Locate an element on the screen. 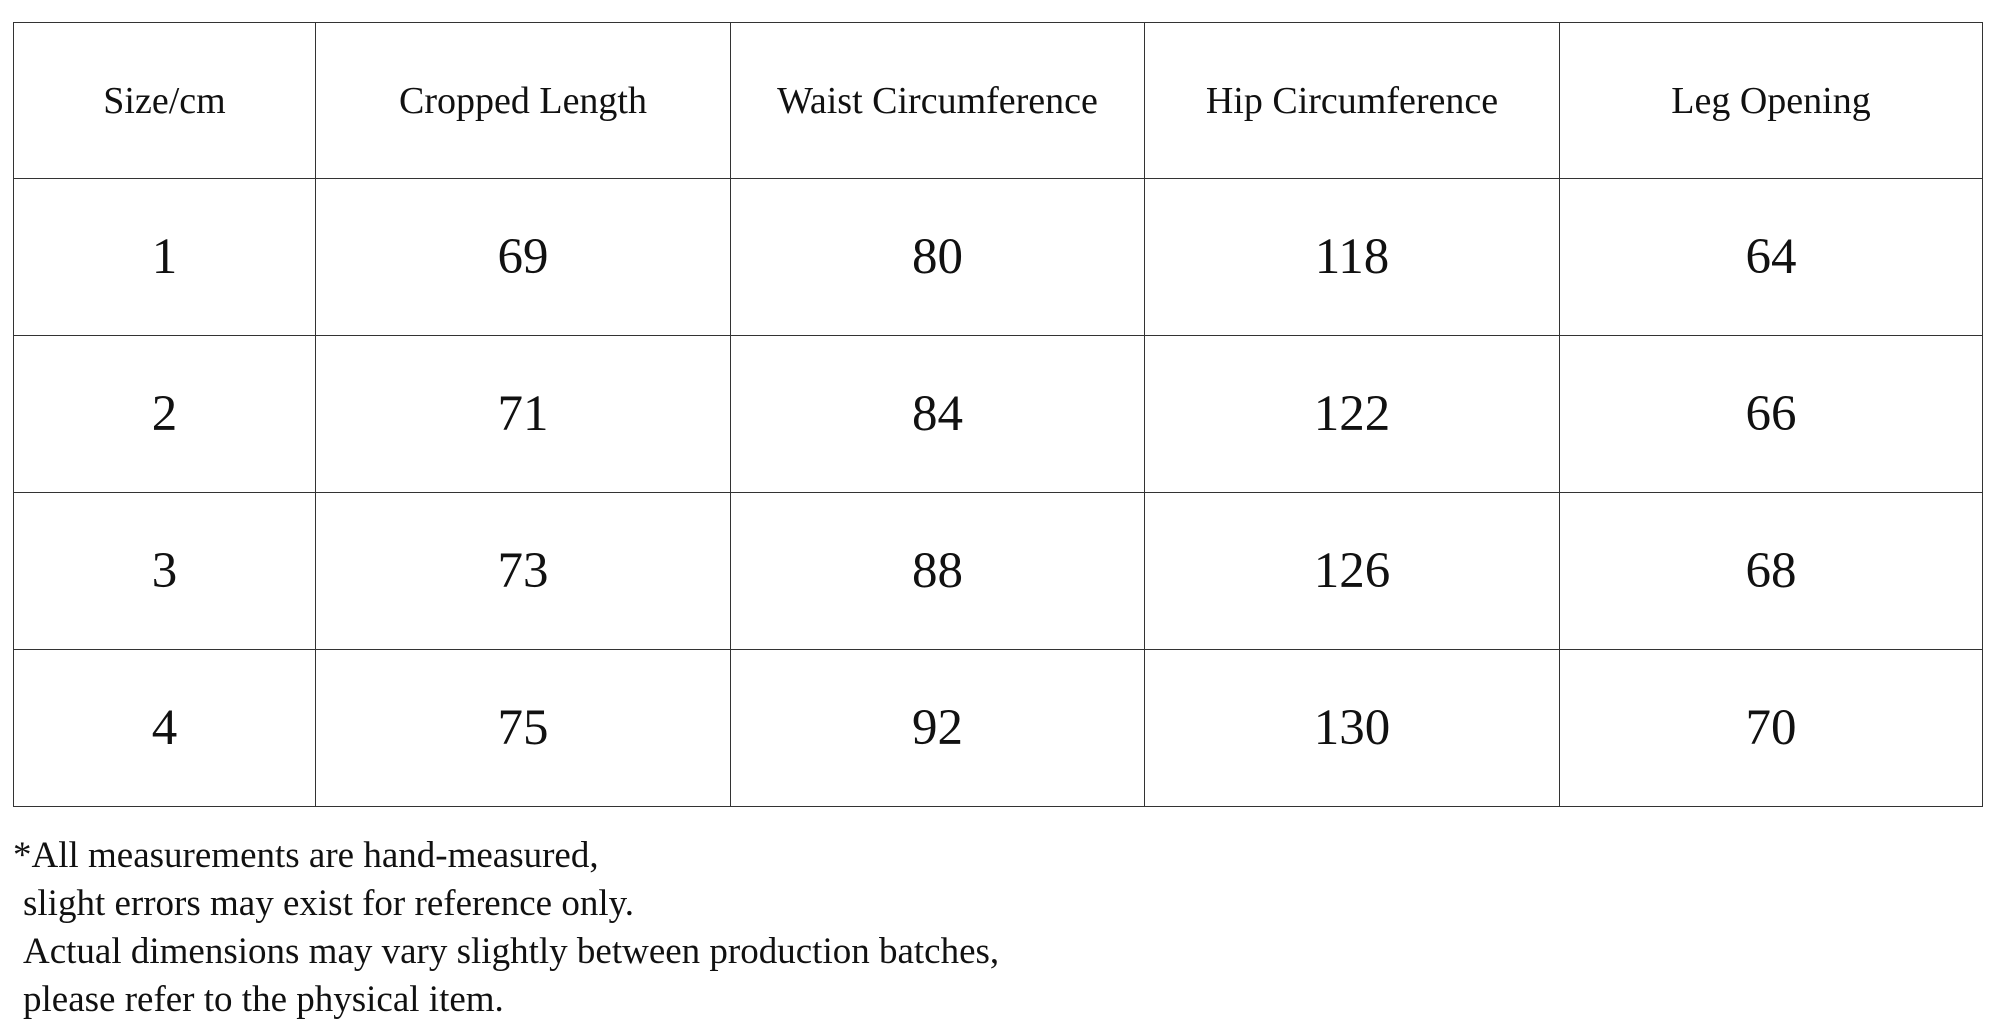  table-cell: 4 is located at coordinates (164, 728).